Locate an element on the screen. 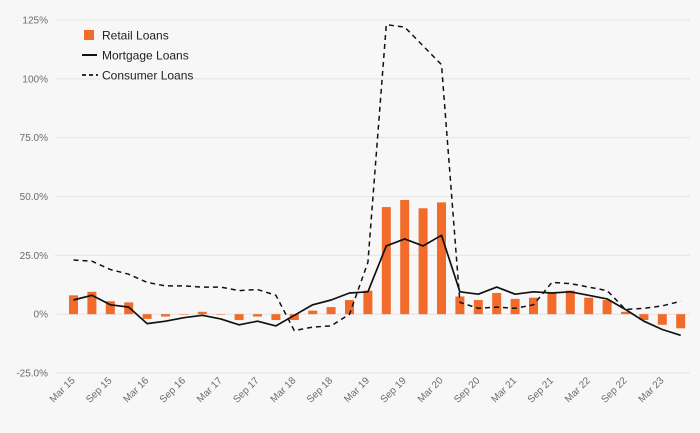 The width and height of the screenshot is (700, 433). x-tick-label: Mar 16 is located at coordinates (136, 390).